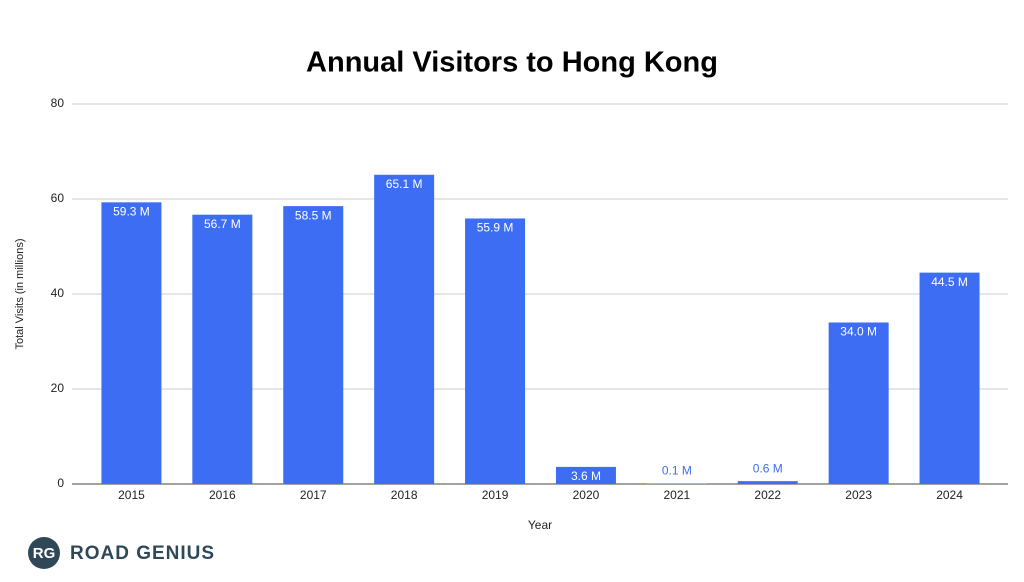 The width and height of the screenshot is (1024, 582). I want to click on chart-title: Annual Visitors to Hong Kong, so click(512, 63).